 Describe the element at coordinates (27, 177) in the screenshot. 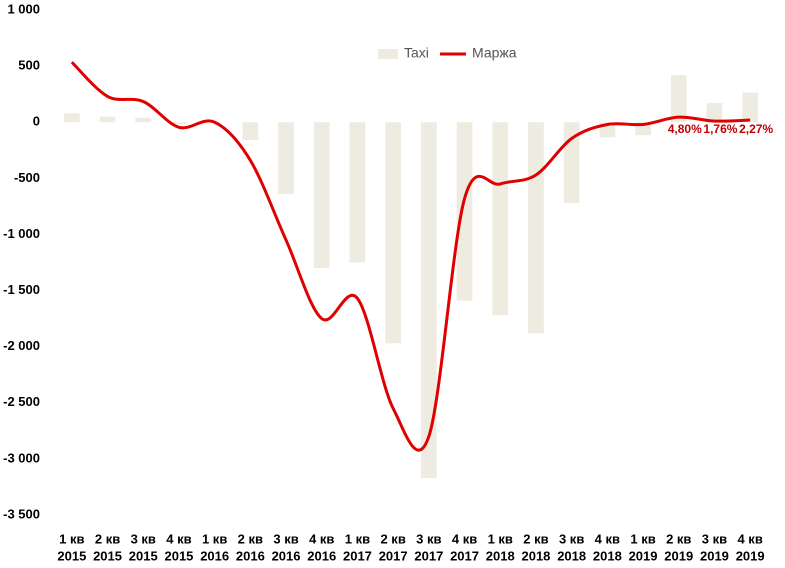

I see `y-tick-label: -500` at that location.